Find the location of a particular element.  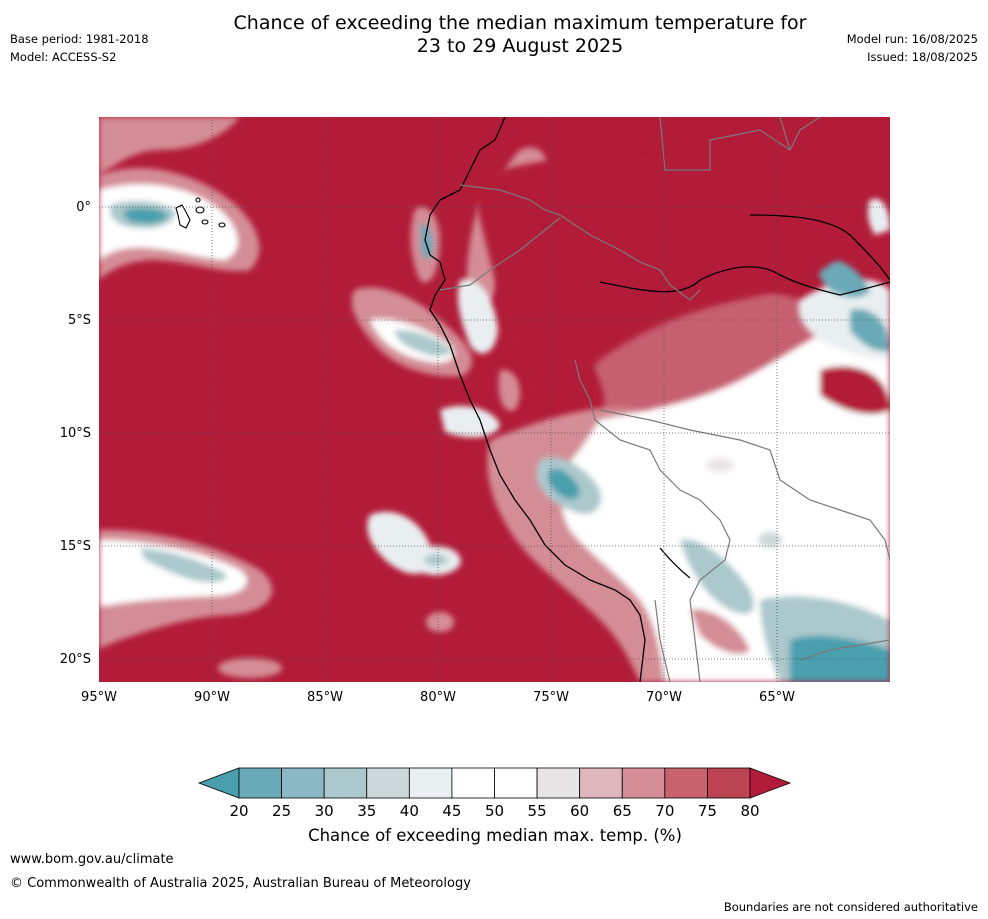

colorbar-tick-label: 40 is located at coordinates (409, 811).